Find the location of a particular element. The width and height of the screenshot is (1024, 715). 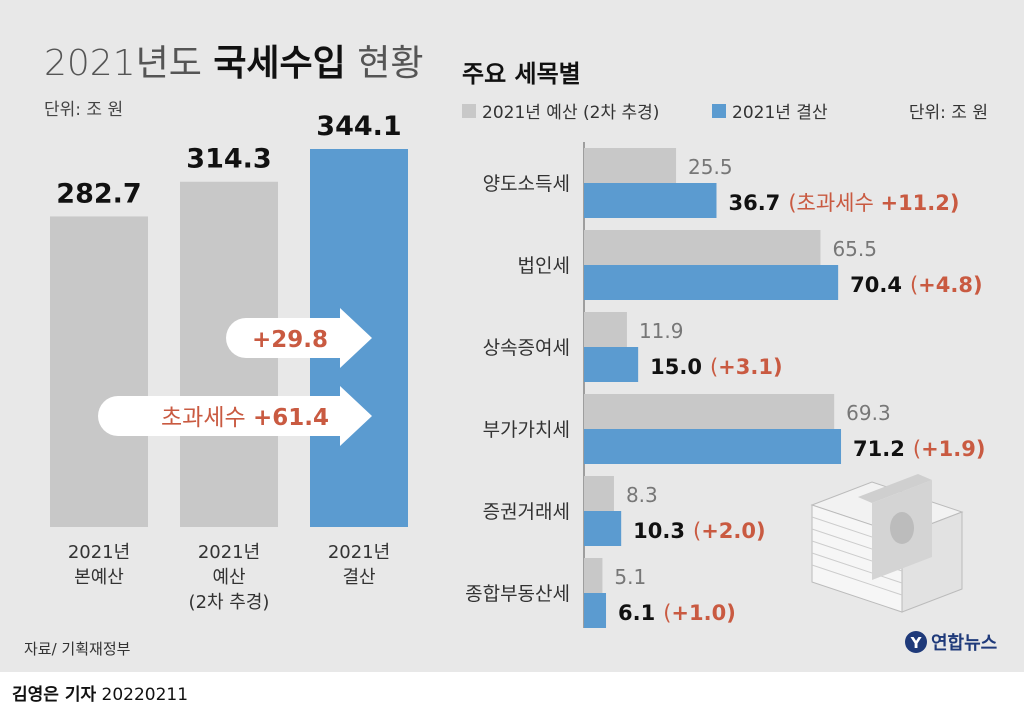

settlement-value-2: 15.0 (+3.1) is located at coordinates (716, 367).